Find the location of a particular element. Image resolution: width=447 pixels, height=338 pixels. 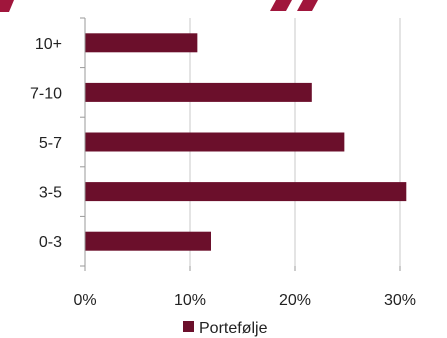

x-tick-labels: 0% 10% 20% 30% is located at coordinates (244, 300).